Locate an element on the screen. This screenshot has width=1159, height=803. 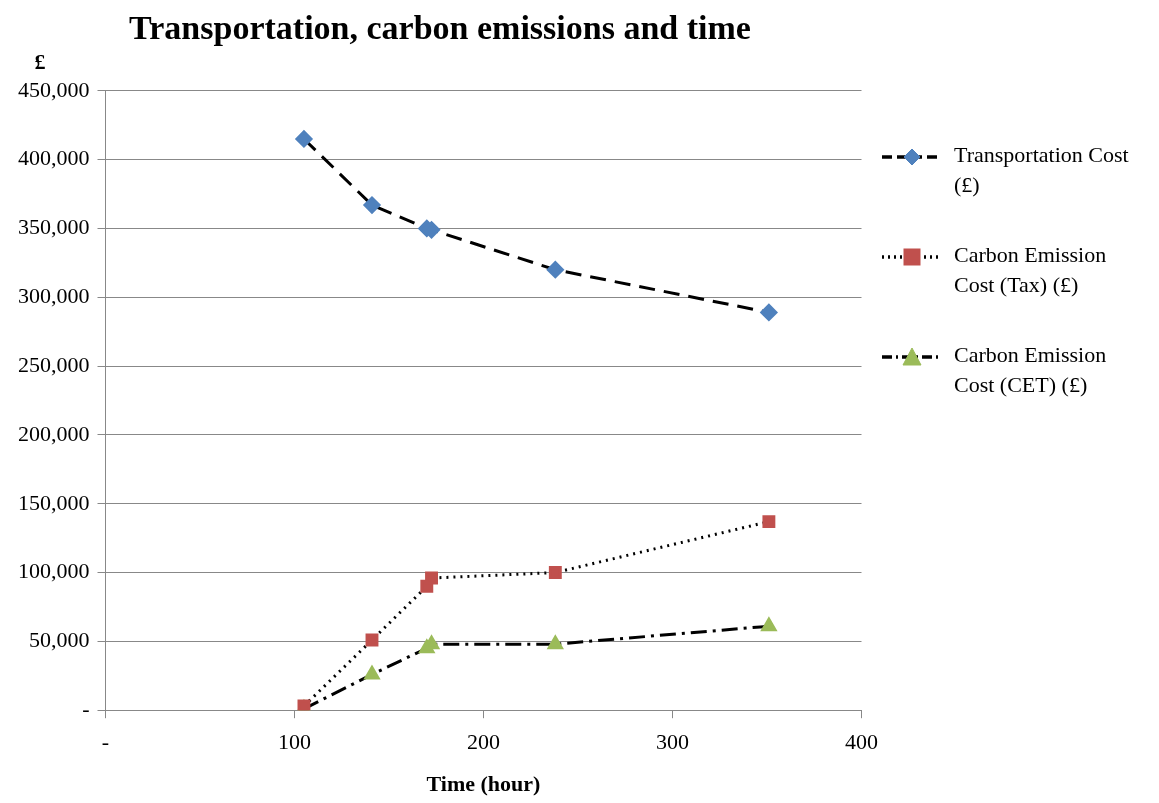
y-tick-label: 150,000 is located at coordinates (54, 502).